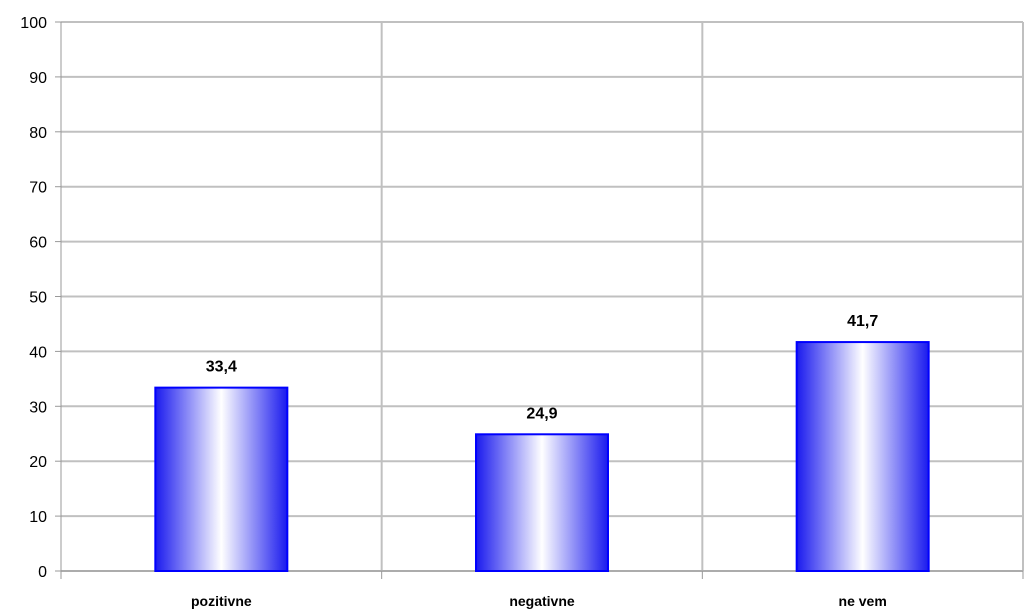 The width and height of the screenshot is (1029, 610). What do you see at coordinates (38, 517) in the screenshot?
I see `y-tick-label: 10` at bounding box center [38, 517].